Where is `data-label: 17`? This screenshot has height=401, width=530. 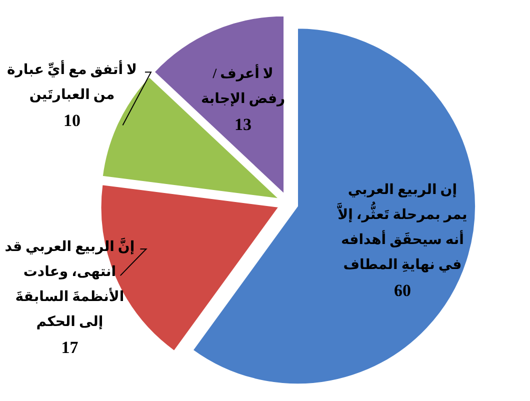
data-label: 17 is located at coordinates (70, 347).